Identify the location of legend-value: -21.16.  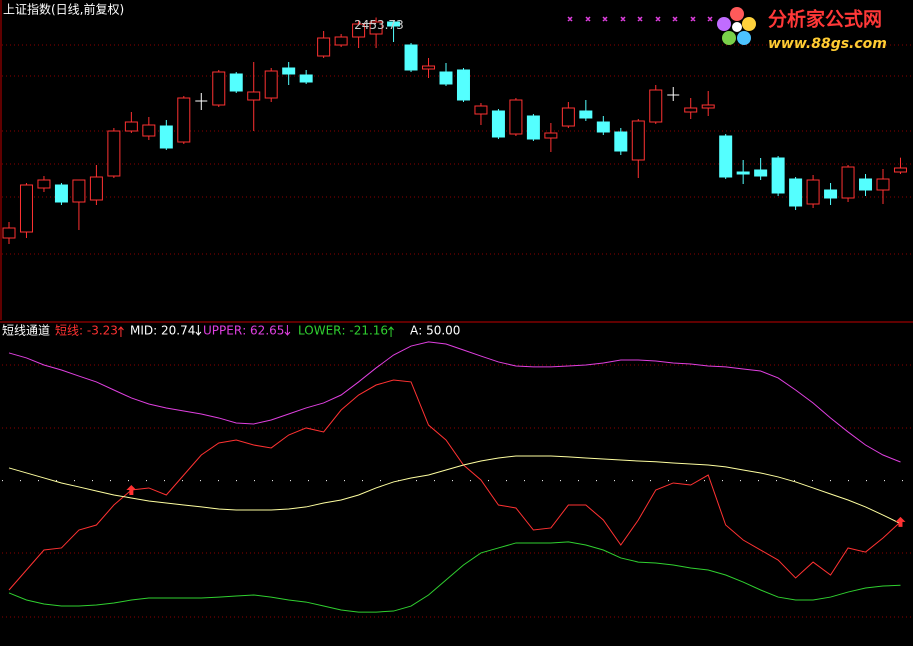
(368, 331).